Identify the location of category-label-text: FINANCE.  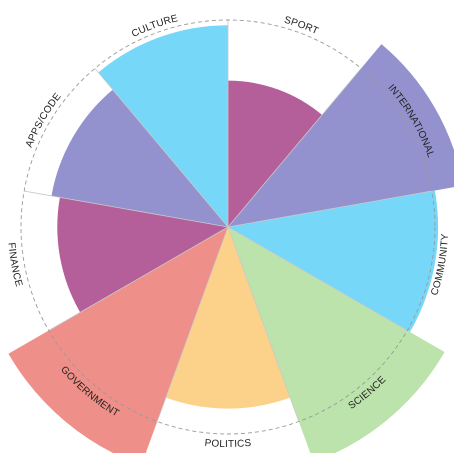
(15, 265).